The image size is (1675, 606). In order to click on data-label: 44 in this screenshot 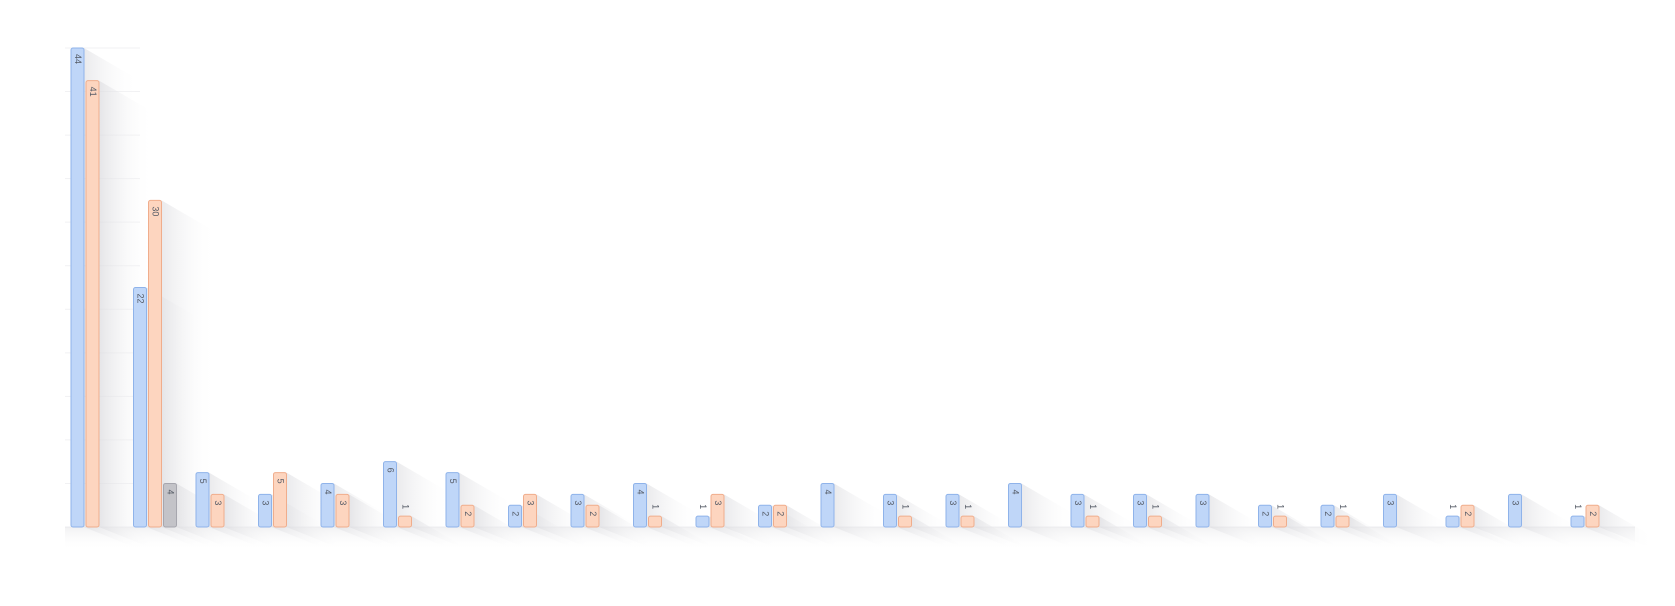, I will do `click(78, 59)`.